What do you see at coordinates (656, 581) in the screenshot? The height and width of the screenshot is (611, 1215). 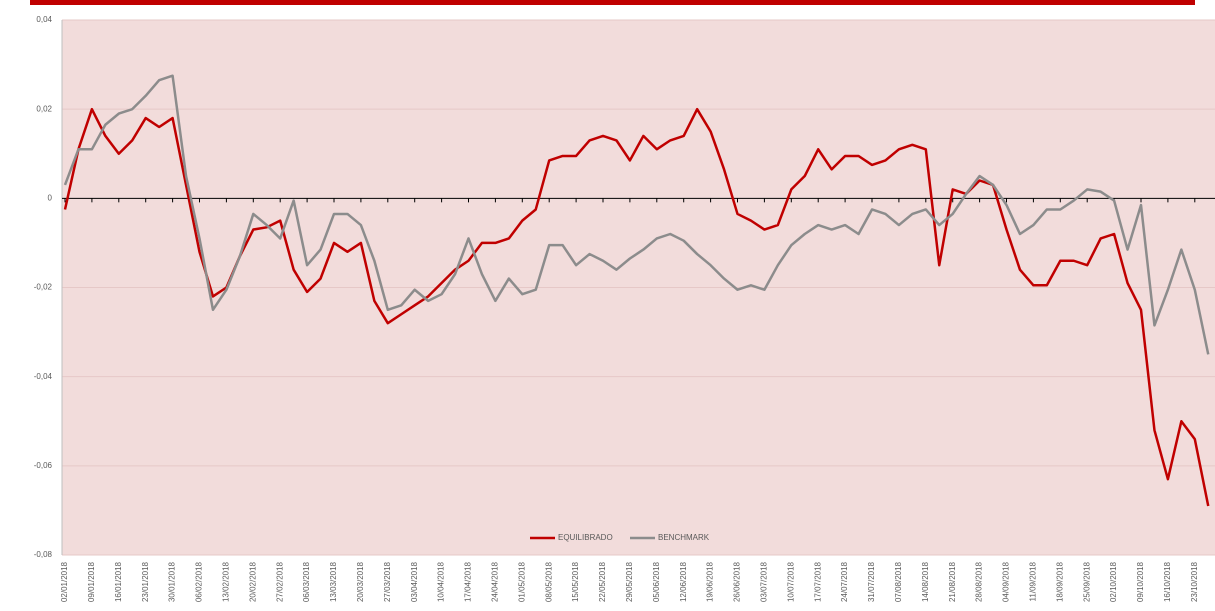 I see `x-tick-label: 05/06/2018` at bounding box center [656, 581].